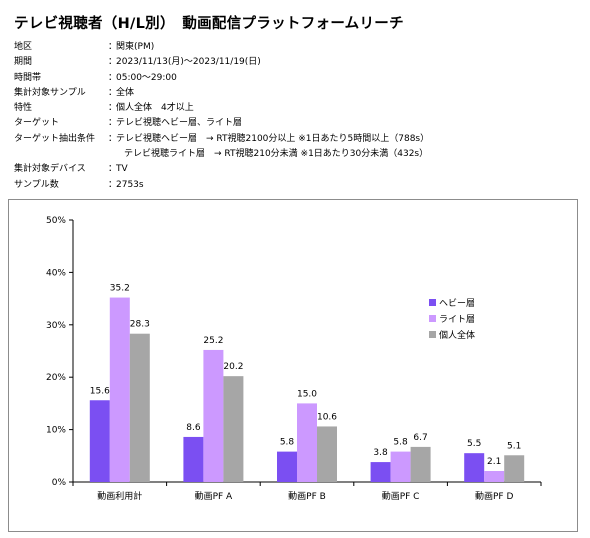 Image resolution: width=590 pixels, height=538 pixels. What do you see at coordinates (23, 108) in the screenshot?
I see `meta-label: 特性` at bounding box center [23, 108].